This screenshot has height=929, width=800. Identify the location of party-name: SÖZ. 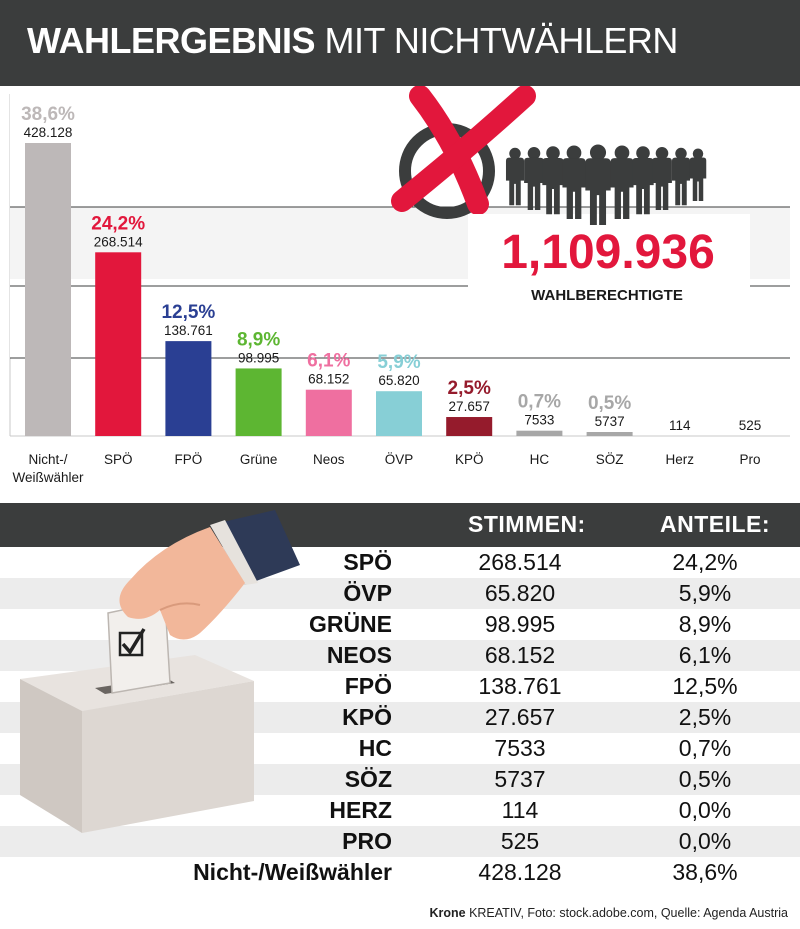
(368, 779).